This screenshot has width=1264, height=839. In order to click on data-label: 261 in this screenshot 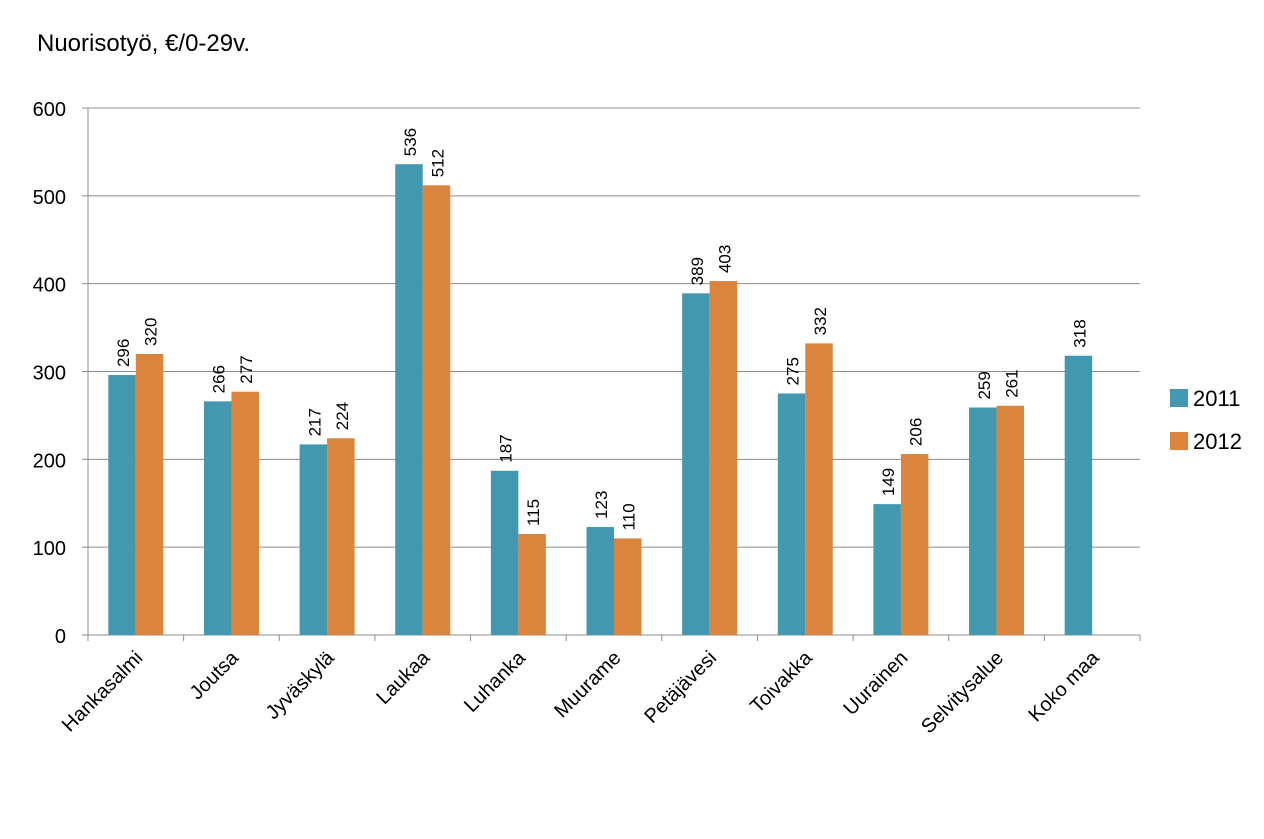, I will do `click(1011, 383)`.